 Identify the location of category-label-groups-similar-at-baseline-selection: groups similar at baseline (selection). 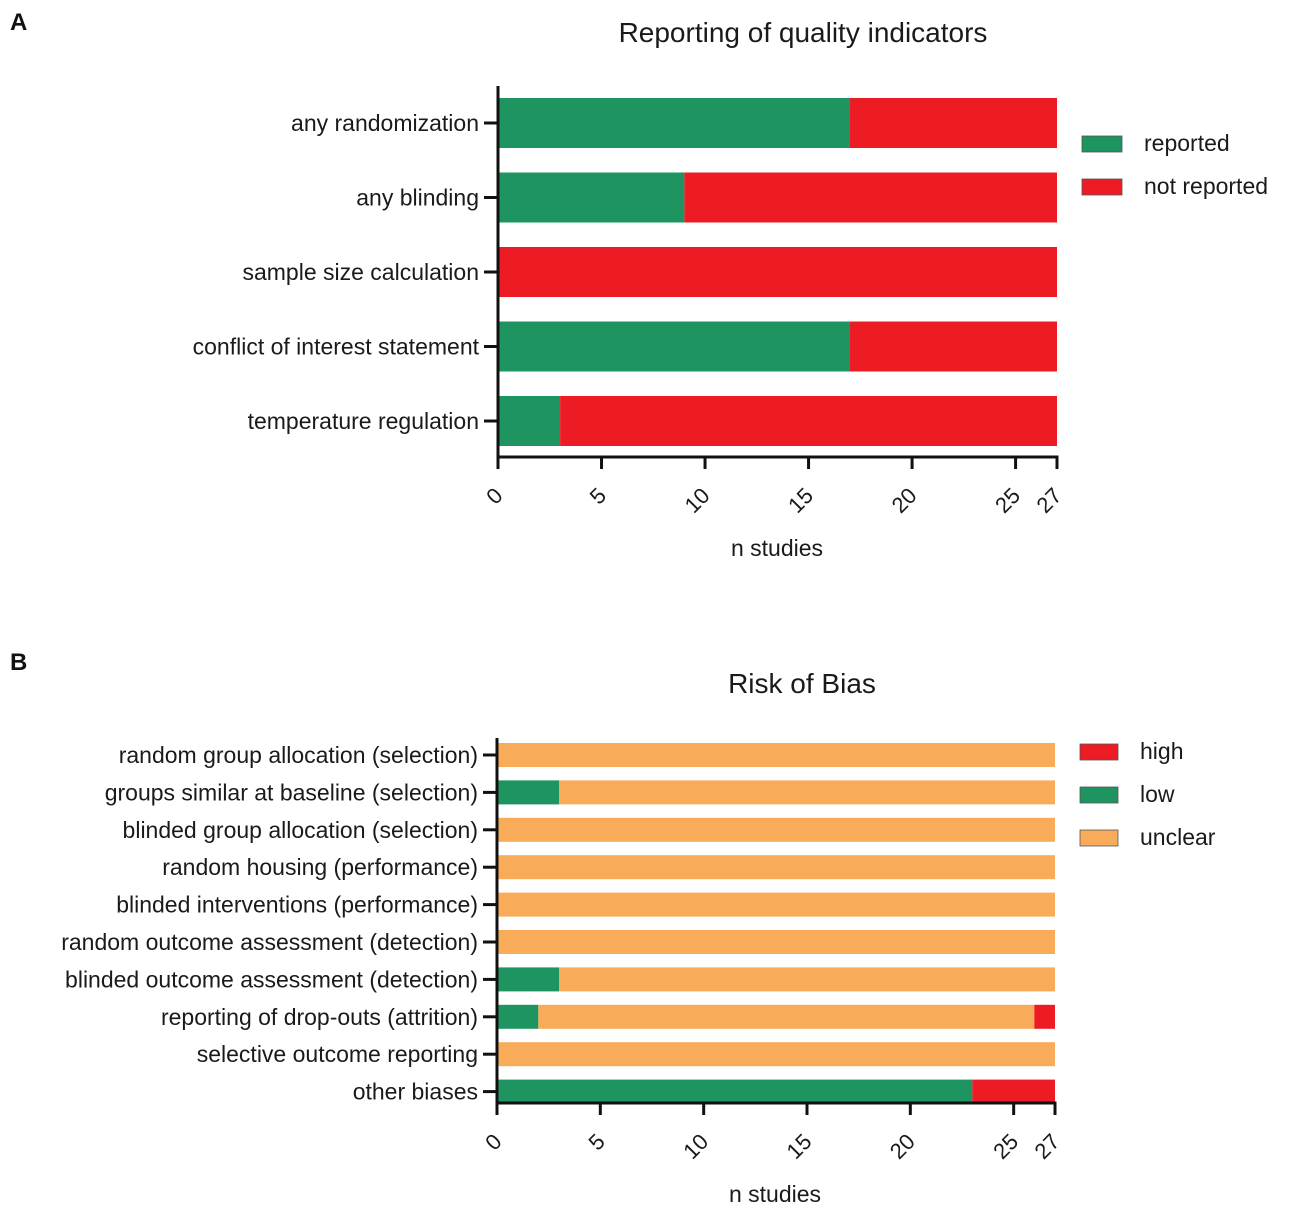
(291, 792).